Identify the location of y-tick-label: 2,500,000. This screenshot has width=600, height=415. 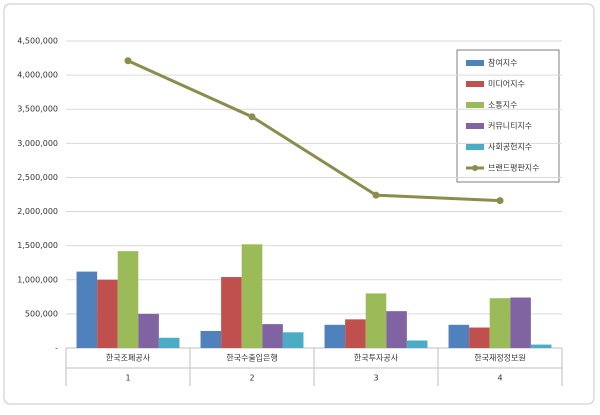
(37, 177).